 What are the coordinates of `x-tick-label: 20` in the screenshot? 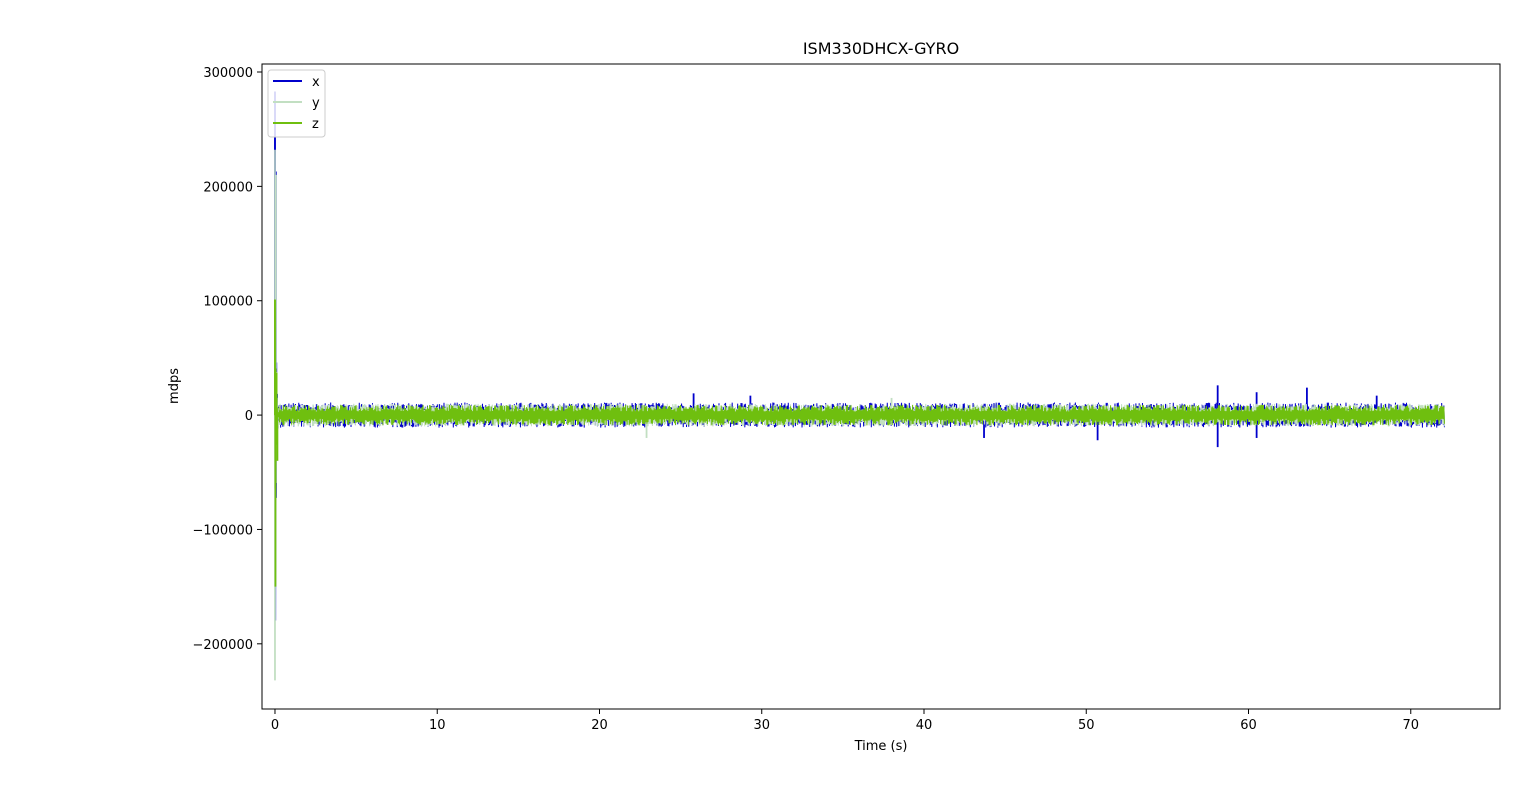 It's located at (599, 725).